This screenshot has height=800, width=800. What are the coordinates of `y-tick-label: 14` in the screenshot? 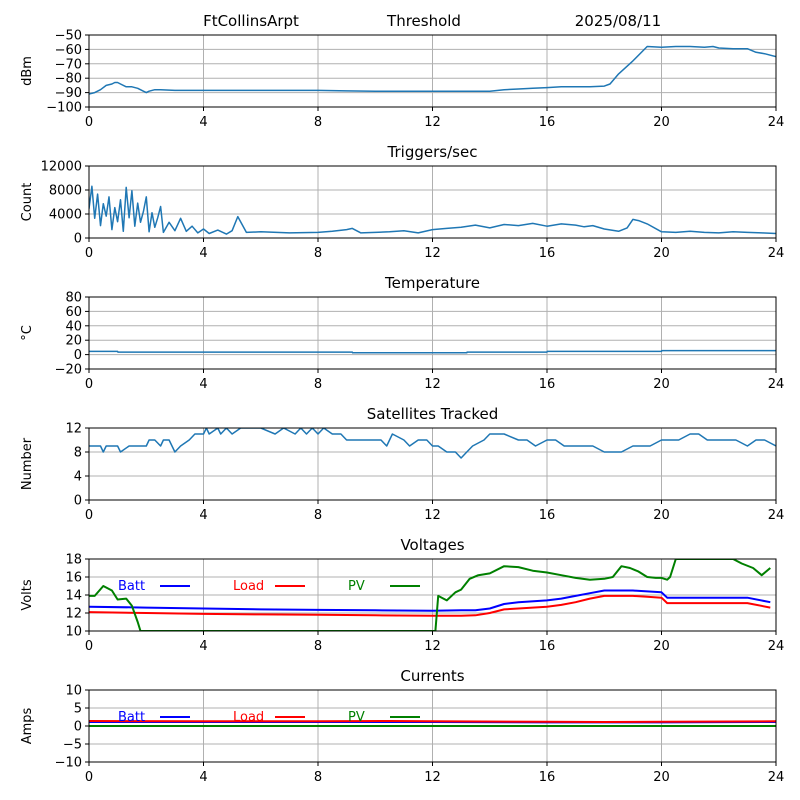 It's located at (73, 596).